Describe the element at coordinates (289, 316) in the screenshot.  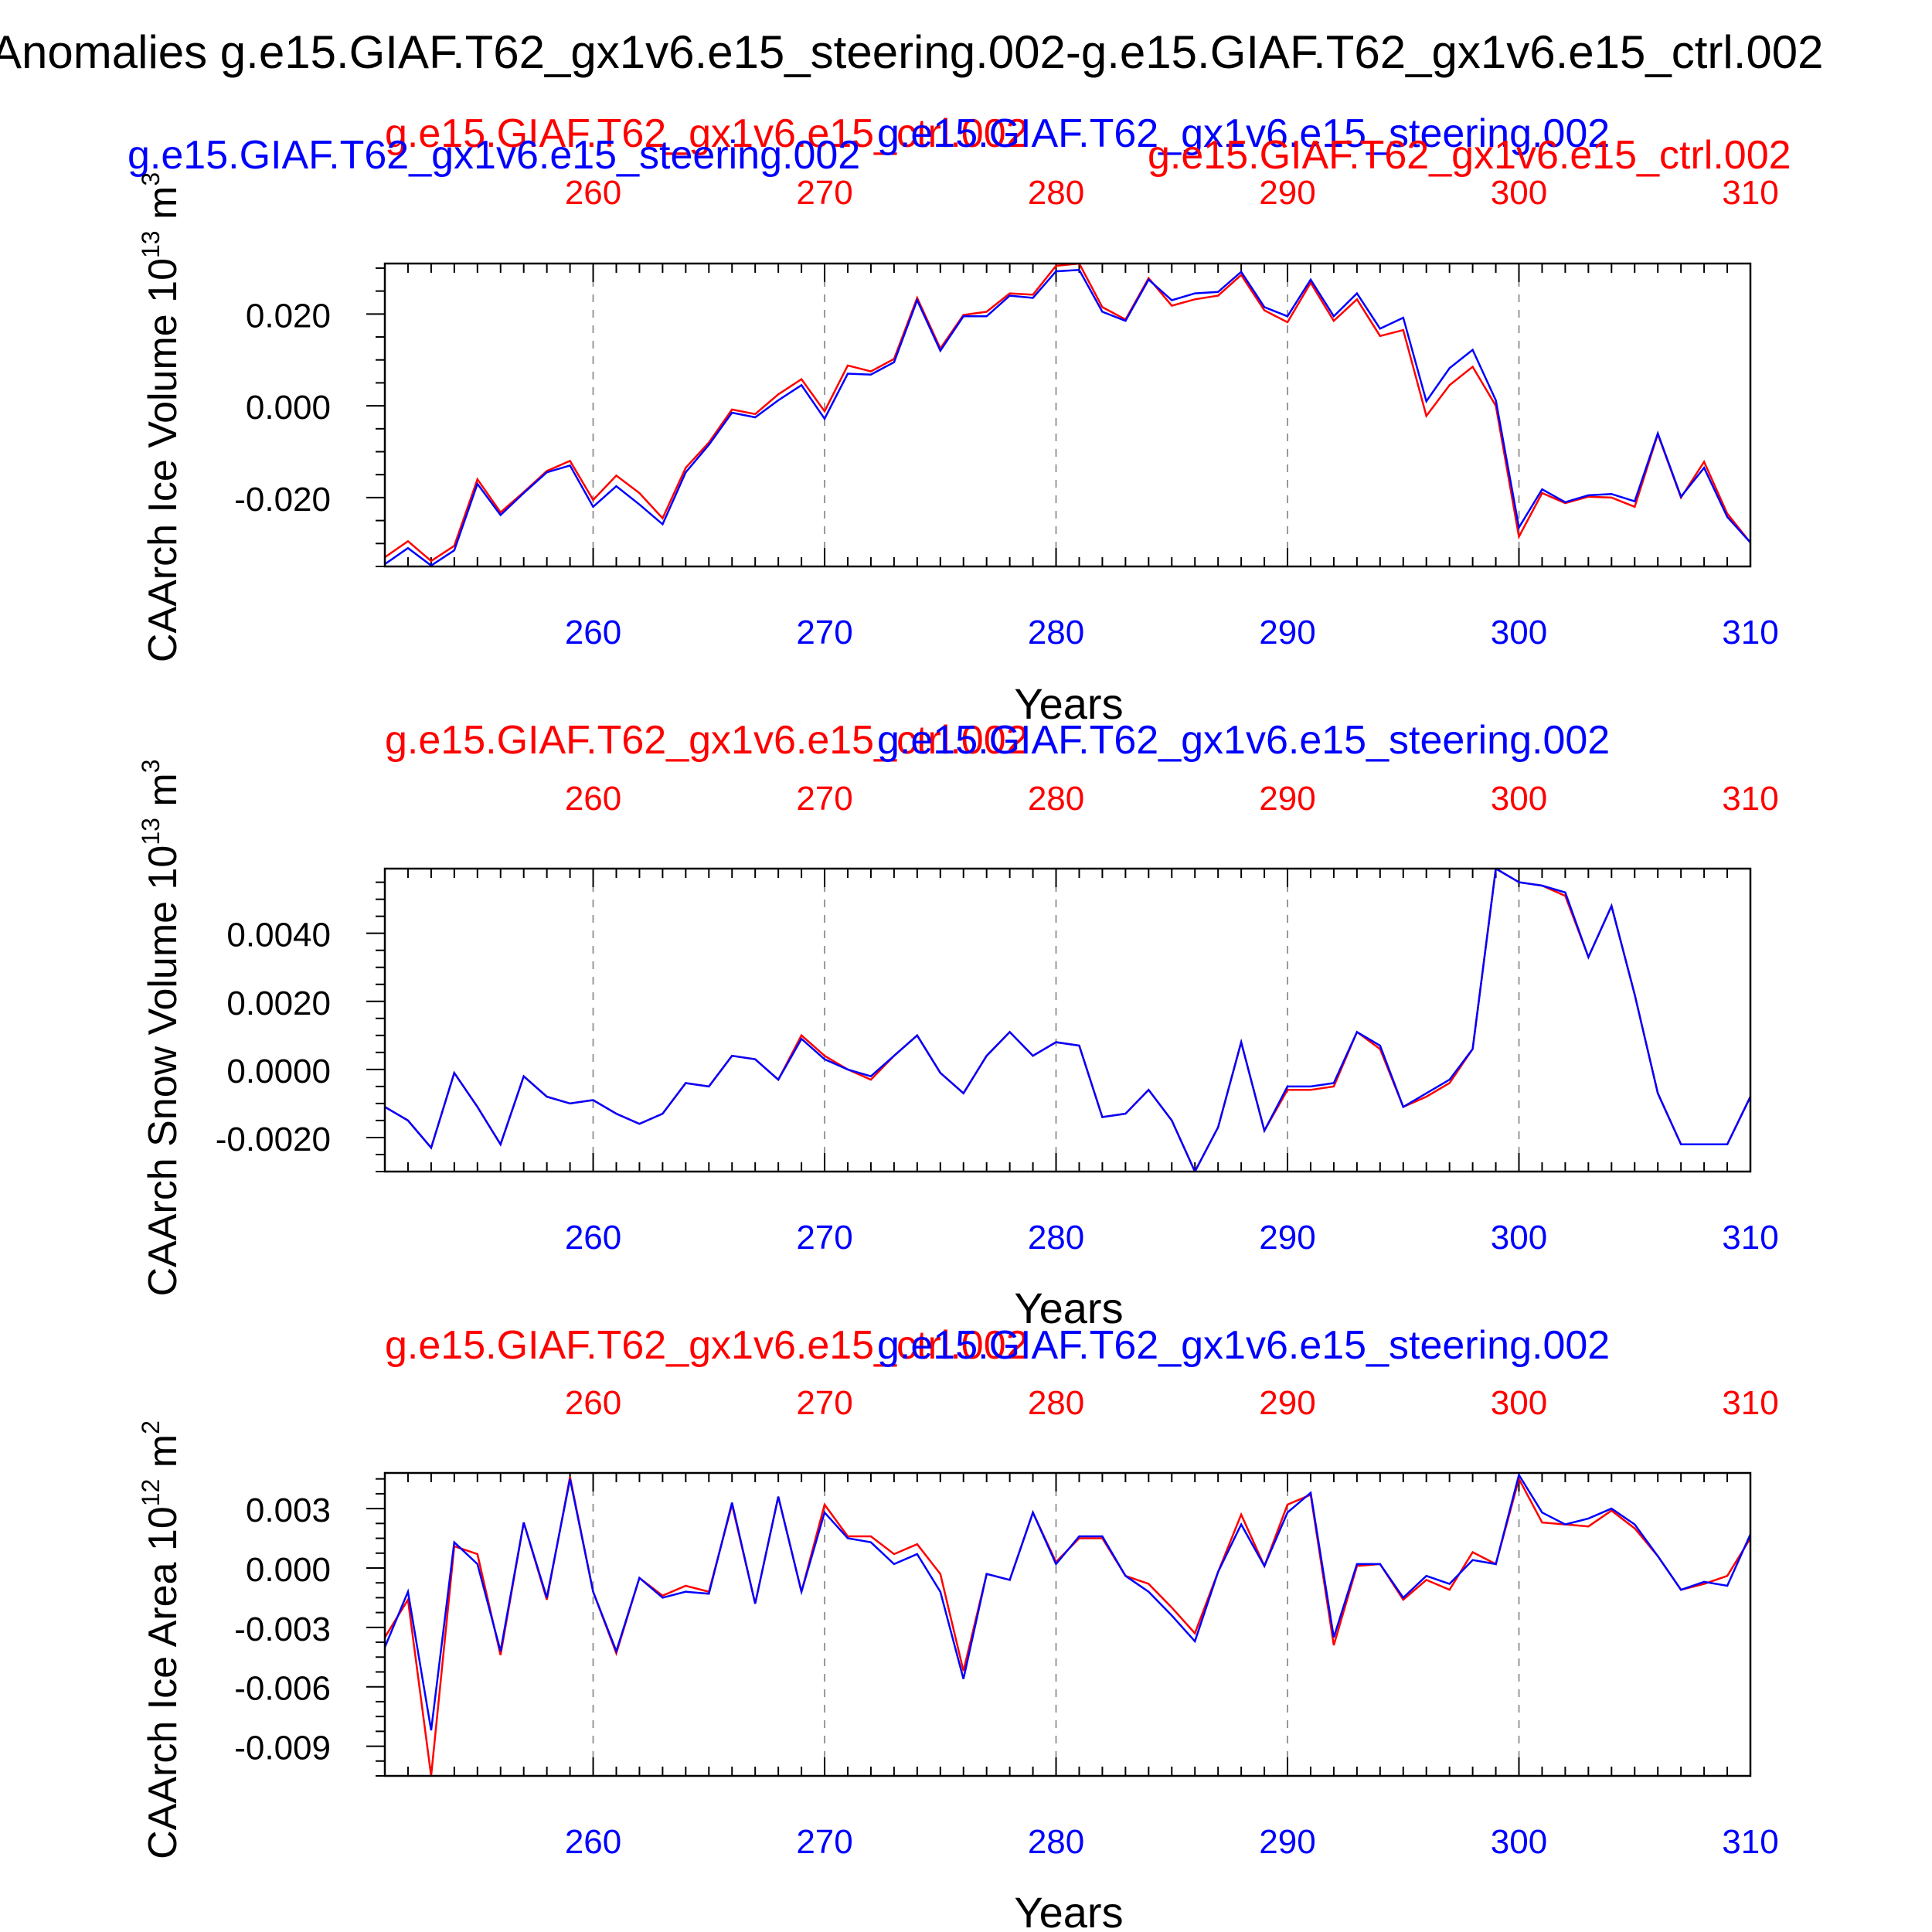
I see `y-tick-label: 0.020` at that location.